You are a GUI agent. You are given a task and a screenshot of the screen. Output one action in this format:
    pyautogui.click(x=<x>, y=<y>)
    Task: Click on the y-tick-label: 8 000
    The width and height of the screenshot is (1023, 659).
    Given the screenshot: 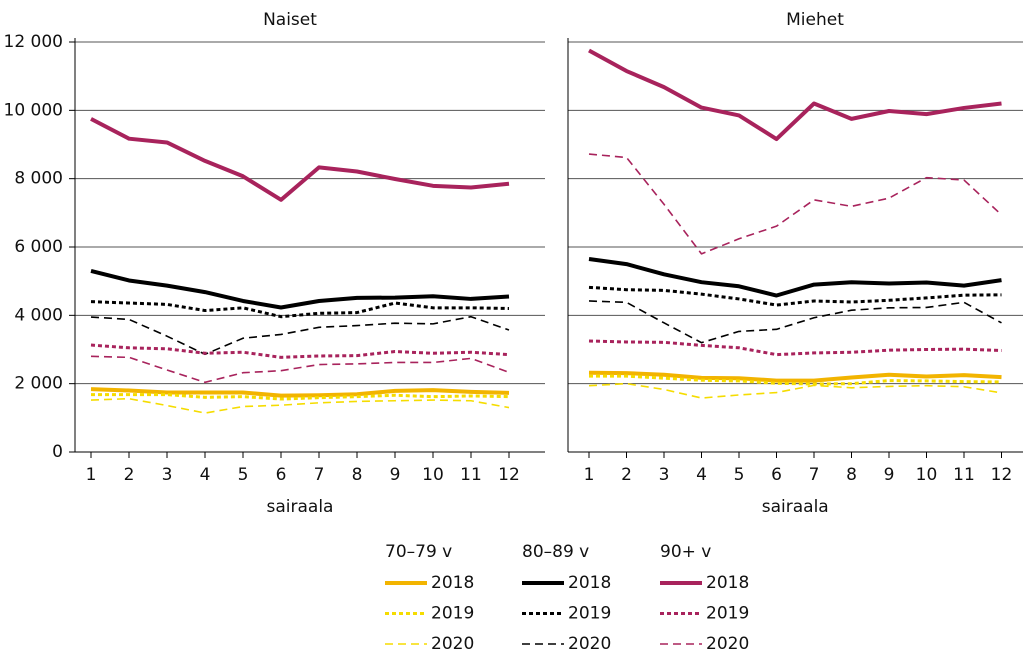 What is the action you would take?
    pyautogui.click(x=38, y=179)
    